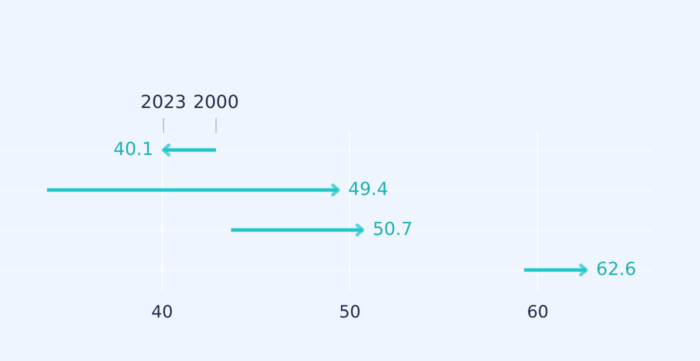 Image resolution: width=700 pixels, height=361 pixels. Describe the element at coordinates (392, 229) in the screenshot. I see `data-label: 50.7` at that location.